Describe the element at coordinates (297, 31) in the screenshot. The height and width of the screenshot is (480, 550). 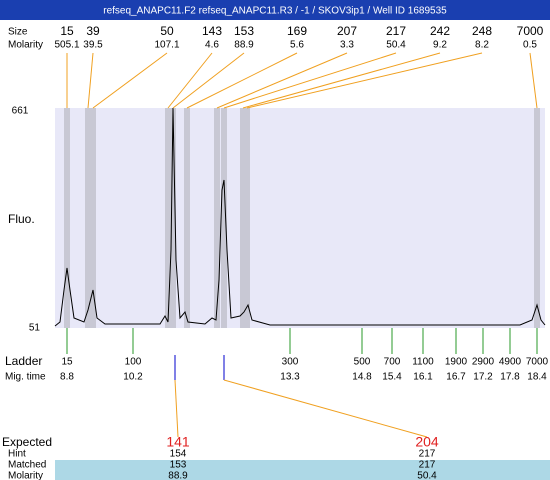
I see `peak-size: 169` at that location.